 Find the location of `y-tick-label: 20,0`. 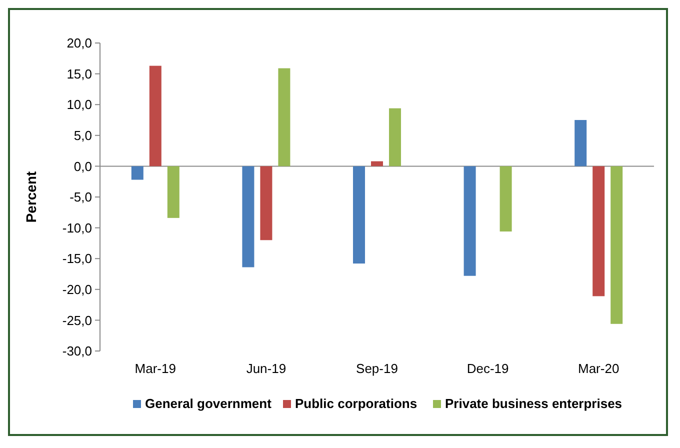

y-tick-label: 20,0 is located at coordinates (79, 43).